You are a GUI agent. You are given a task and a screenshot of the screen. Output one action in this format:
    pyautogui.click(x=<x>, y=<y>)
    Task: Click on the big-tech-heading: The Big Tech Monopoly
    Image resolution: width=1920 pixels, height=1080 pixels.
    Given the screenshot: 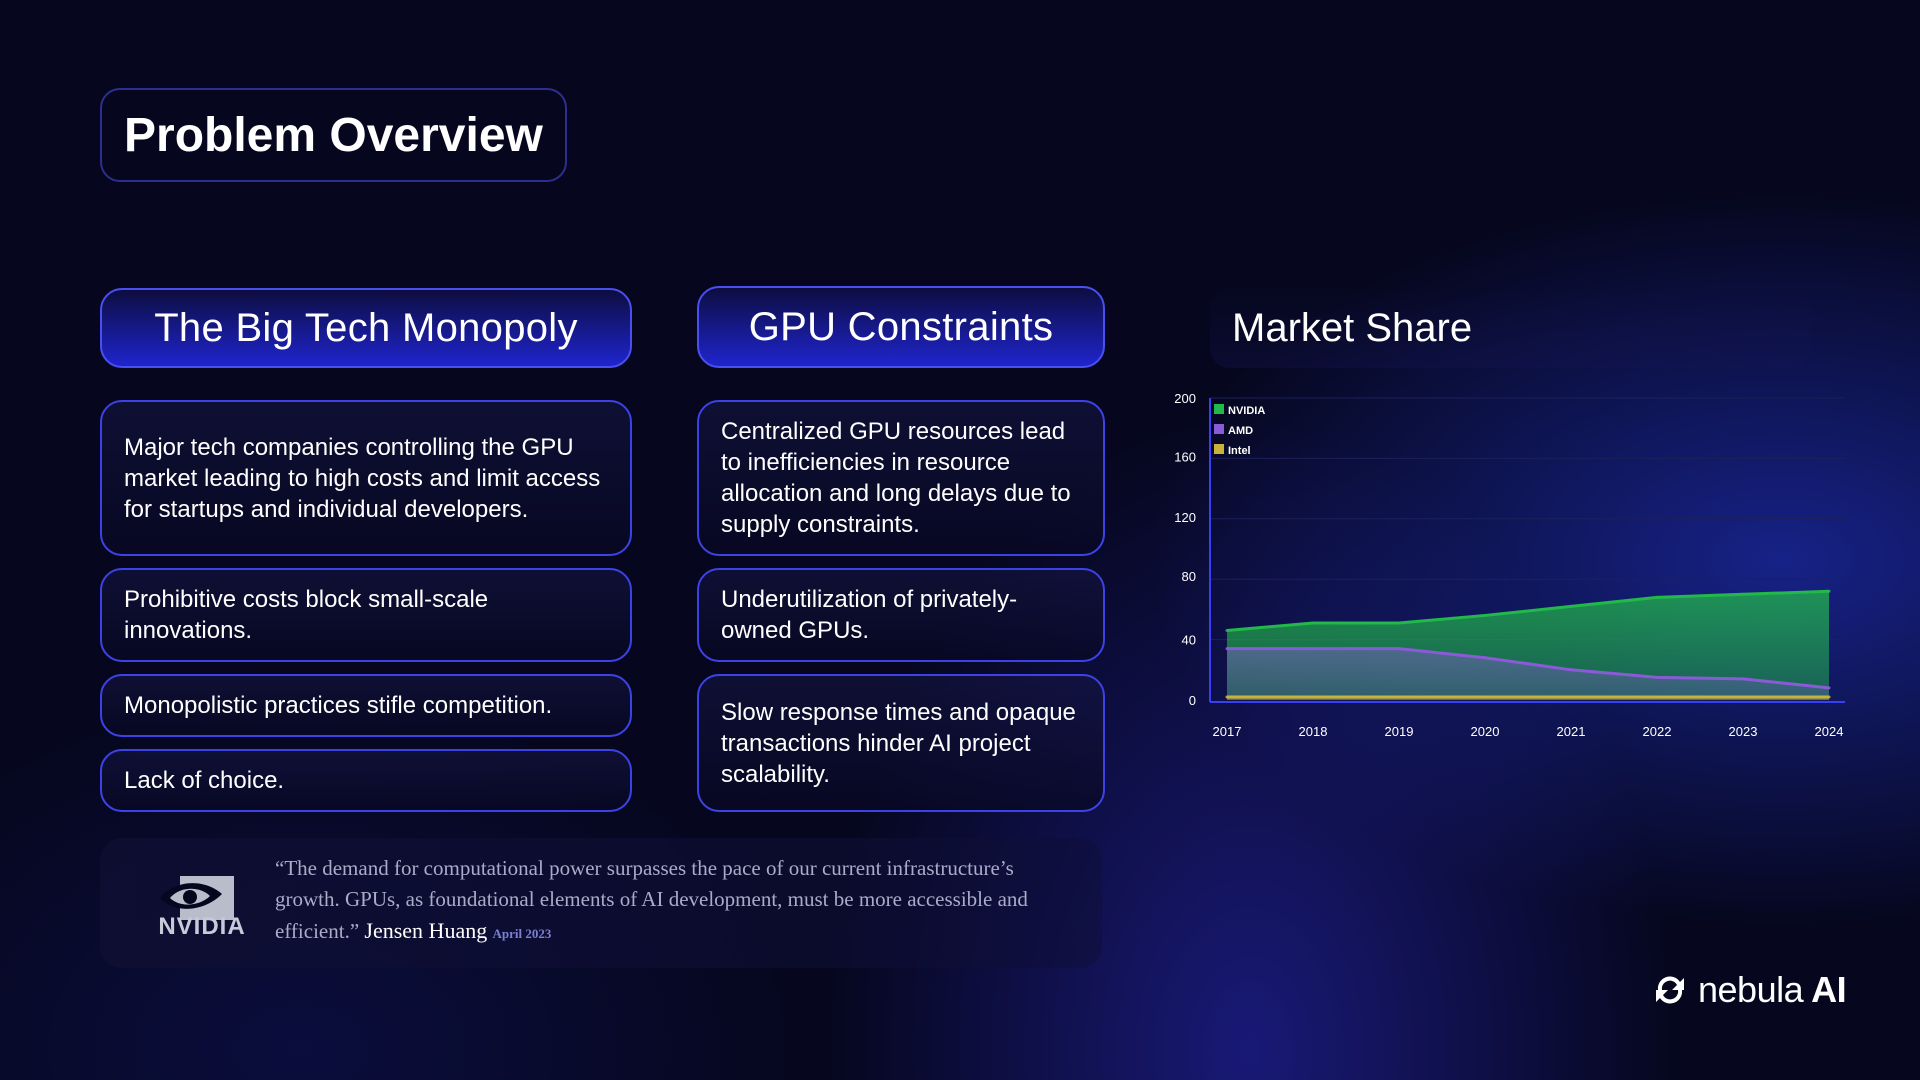 What is the action you would take?
    pyautogui.click(x=366, y=328)
    